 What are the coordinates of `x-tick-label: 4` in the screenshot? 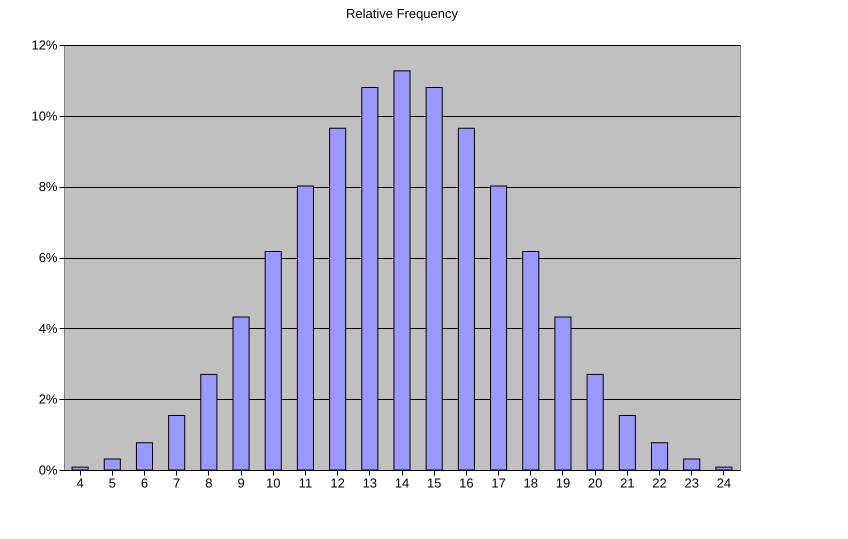 It's located at (80, 483).